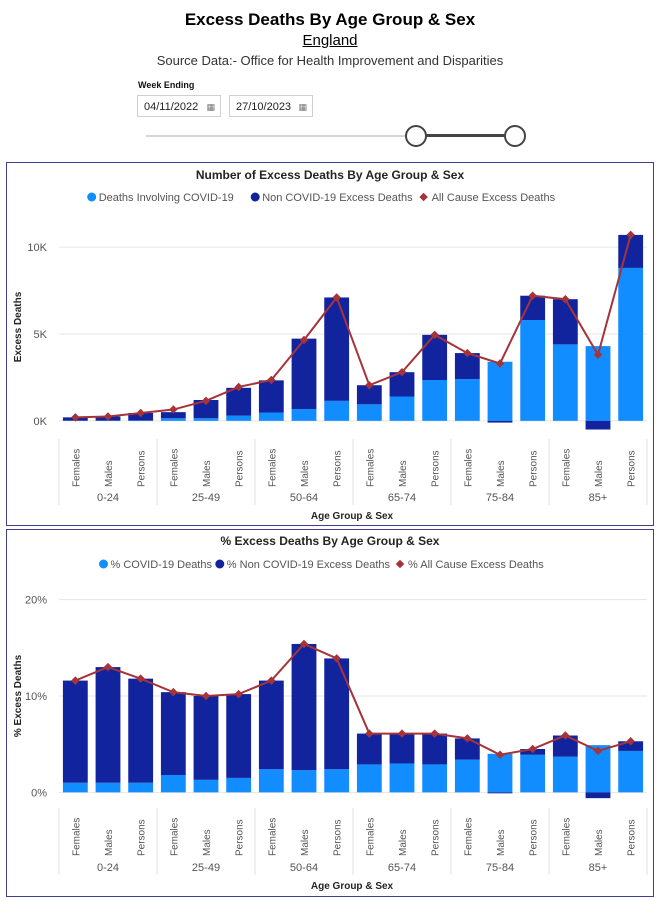  I want to click on x-group-label: 0-24, so click(108, 498).